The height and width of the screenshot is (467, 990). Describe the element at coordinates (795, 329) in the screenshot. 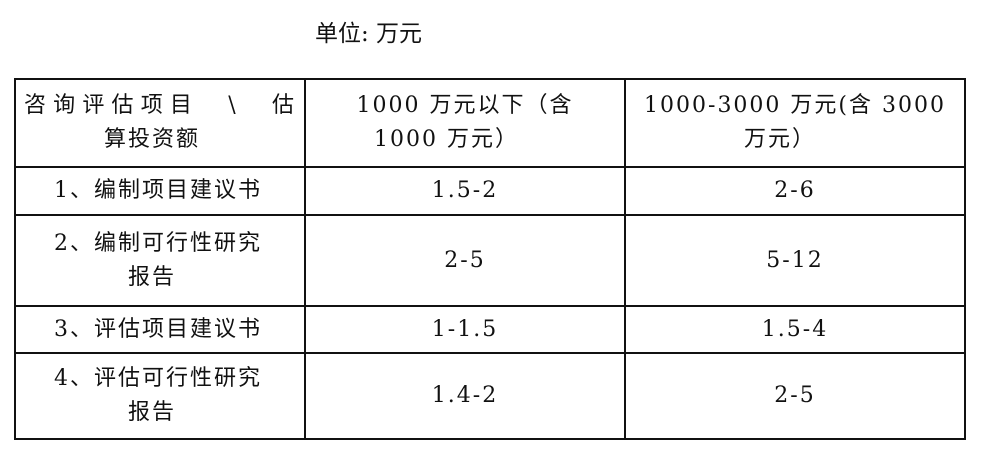

I see `value-cell: 1.5-4` at that location.